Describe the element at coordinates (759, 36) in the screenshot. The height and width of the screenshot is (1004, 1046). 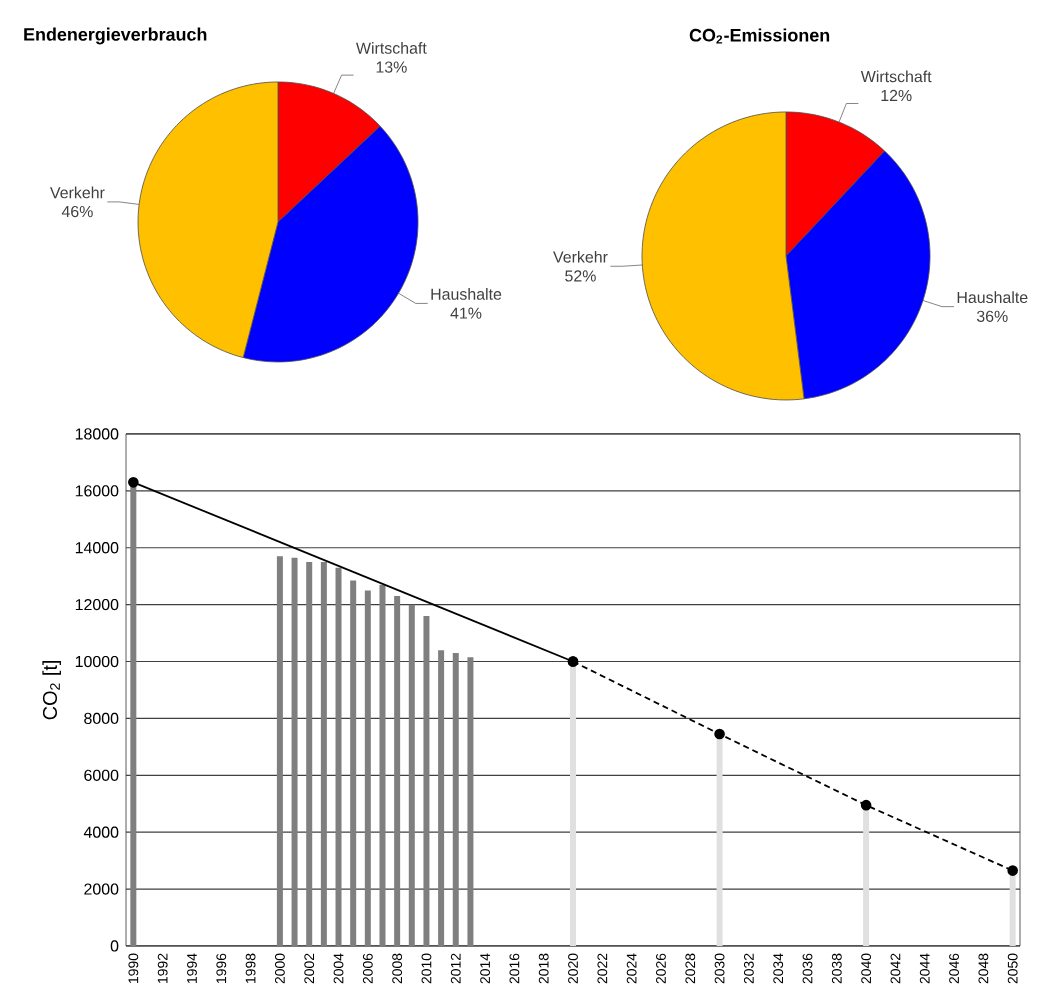
I see `chart-title: CO$_{2}$-Emissionen` at that location.